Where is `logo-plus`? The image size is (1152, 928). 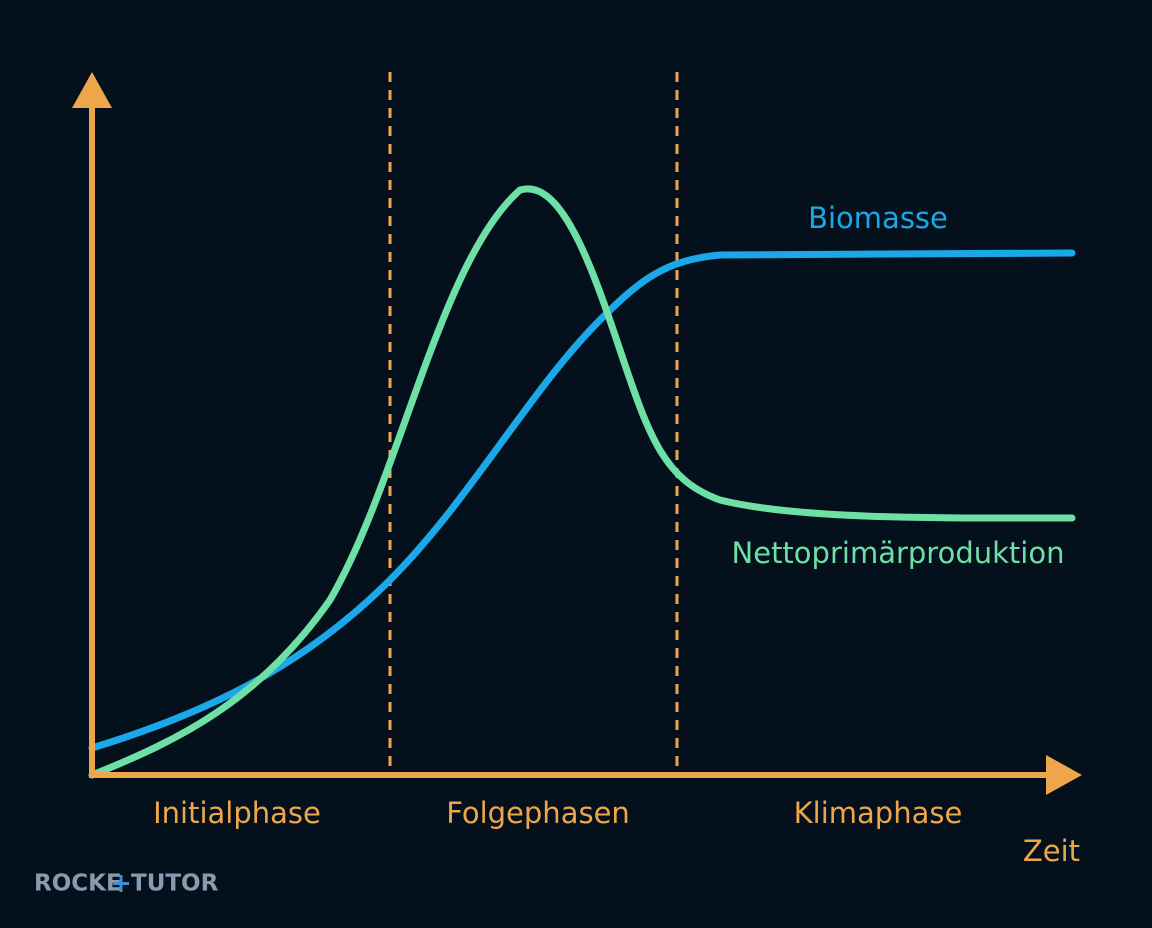
logo-plus is located at coordinates (121, 883).